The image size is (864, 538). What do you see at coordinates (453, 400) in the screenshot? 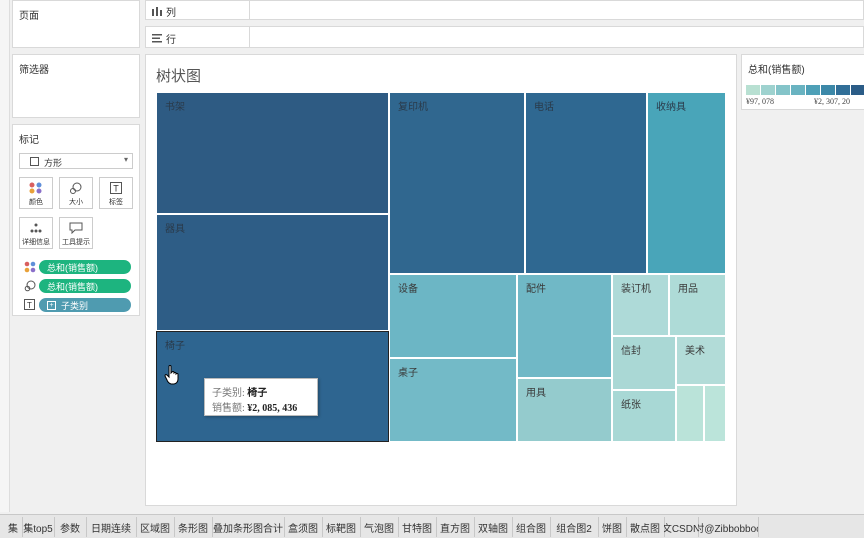
I see `treemap-tile: 桌子` at bounding box center [453, 400].